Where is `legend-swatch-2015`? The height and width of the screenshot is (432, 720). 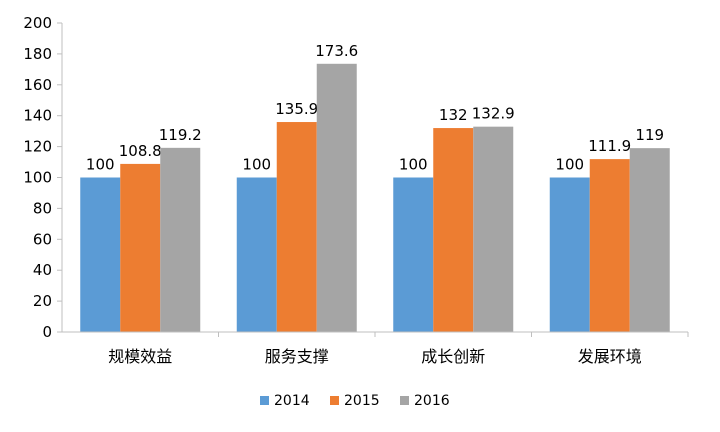
legend-swatch-2015 is located at coordinates (334, 400).